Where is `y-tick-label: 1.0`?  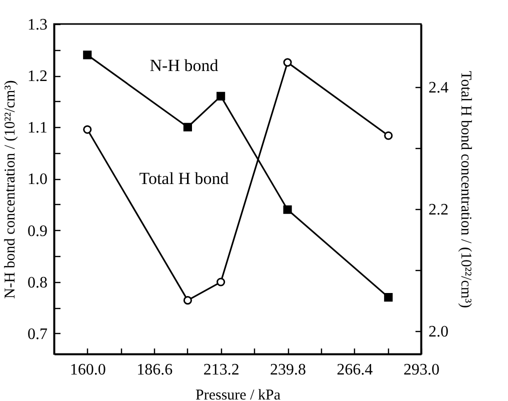 y-tick-label: 1.0 is located at coordinates (38, 179).